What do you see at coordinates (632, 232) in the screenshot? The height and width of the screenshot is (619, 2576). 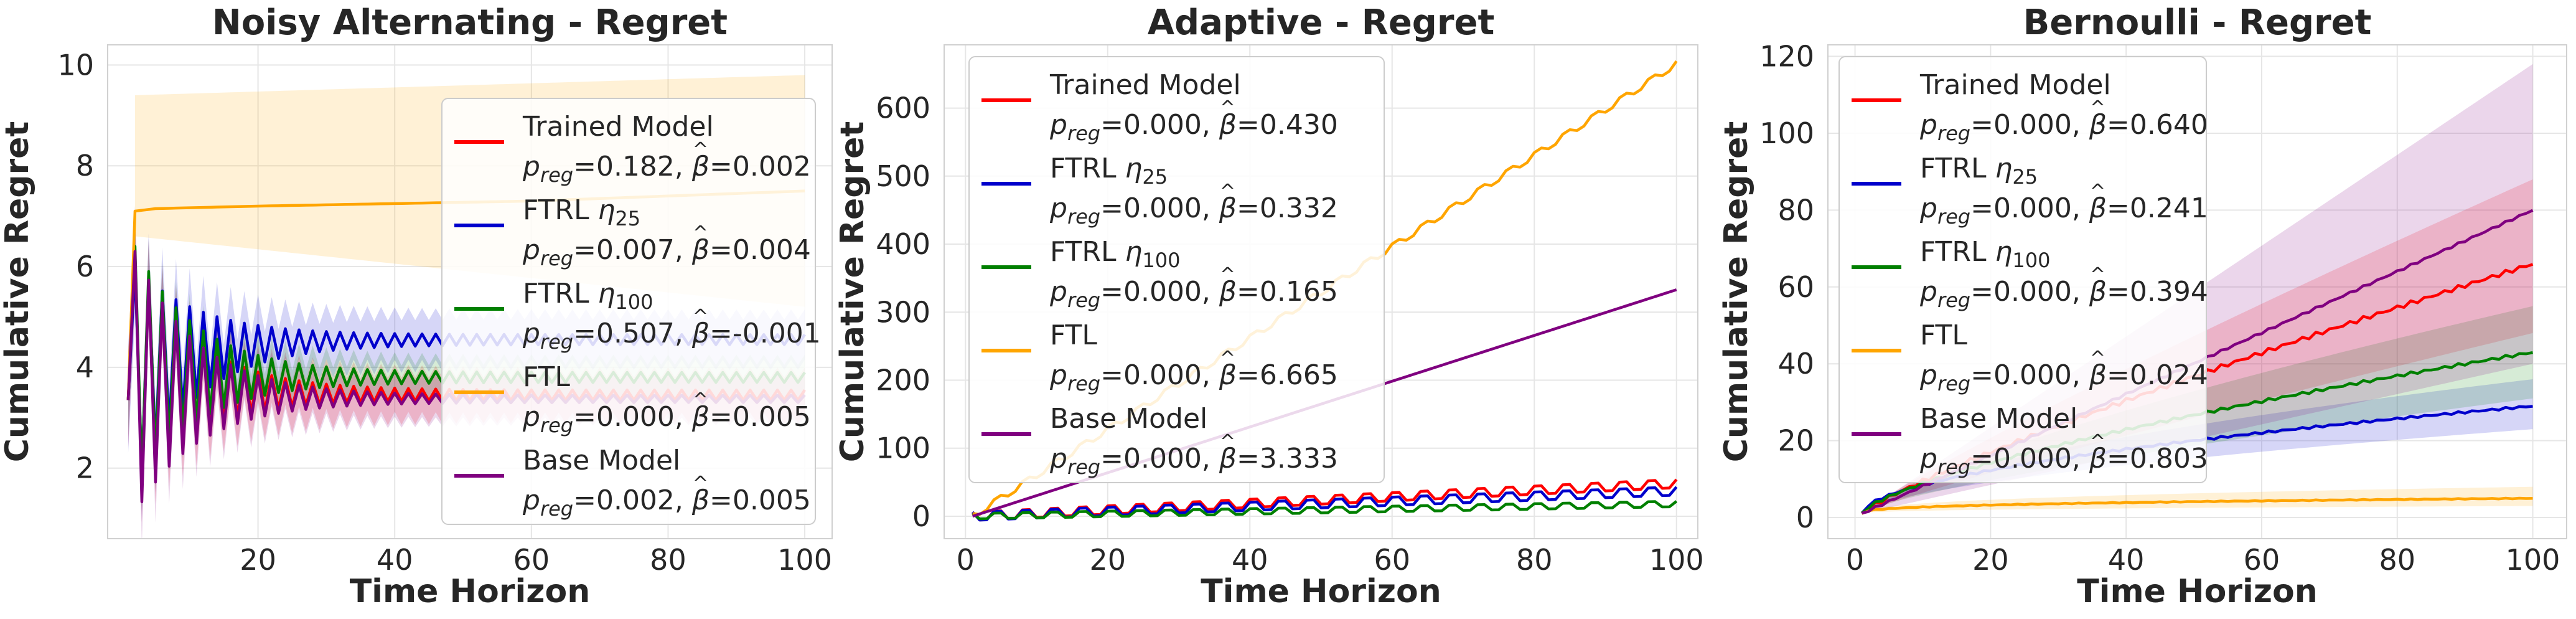 I see `legend-entry-ftrl-25: FTRL η25 preg=0.007, β=0.004^` at bounding box center [632, 232].